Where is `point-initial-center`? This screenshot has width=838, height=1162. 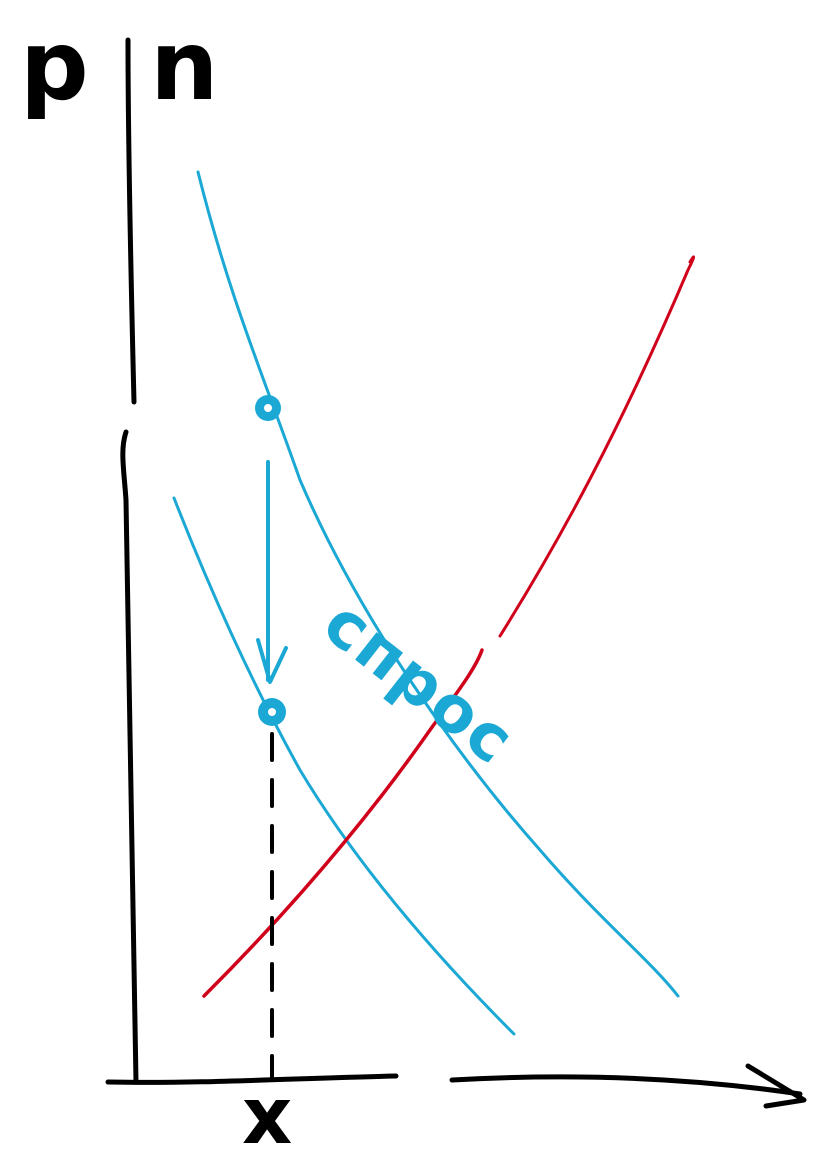
point-initial-center is located at coordinates (268, 408).